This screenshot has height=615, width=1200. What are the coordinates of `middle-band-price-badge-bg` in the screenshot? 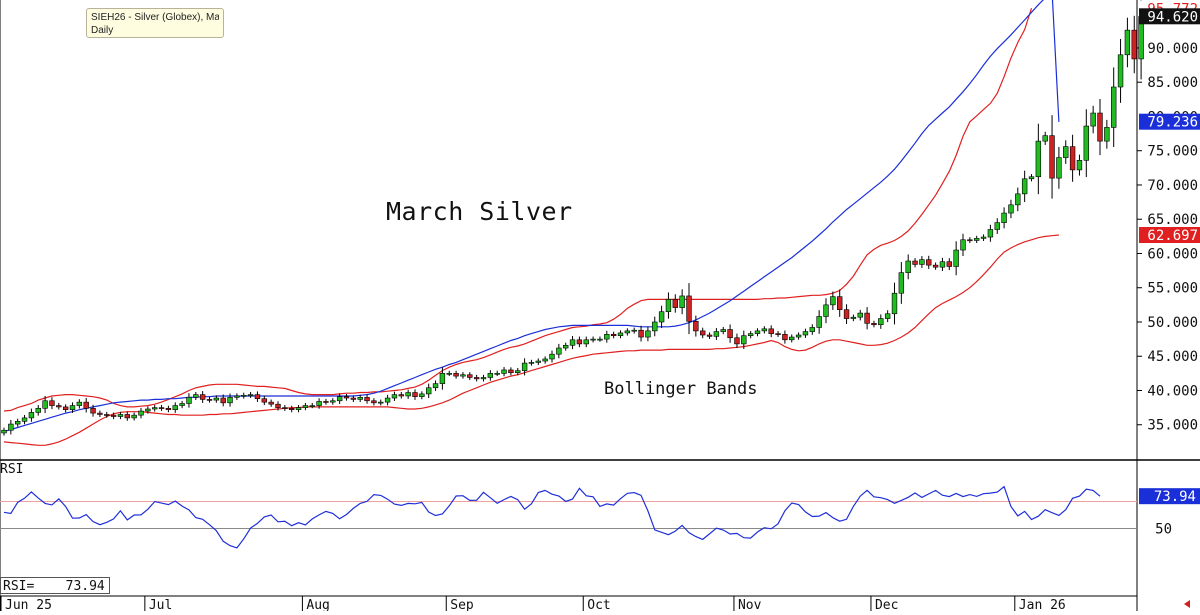 It's located at (1169, 121).